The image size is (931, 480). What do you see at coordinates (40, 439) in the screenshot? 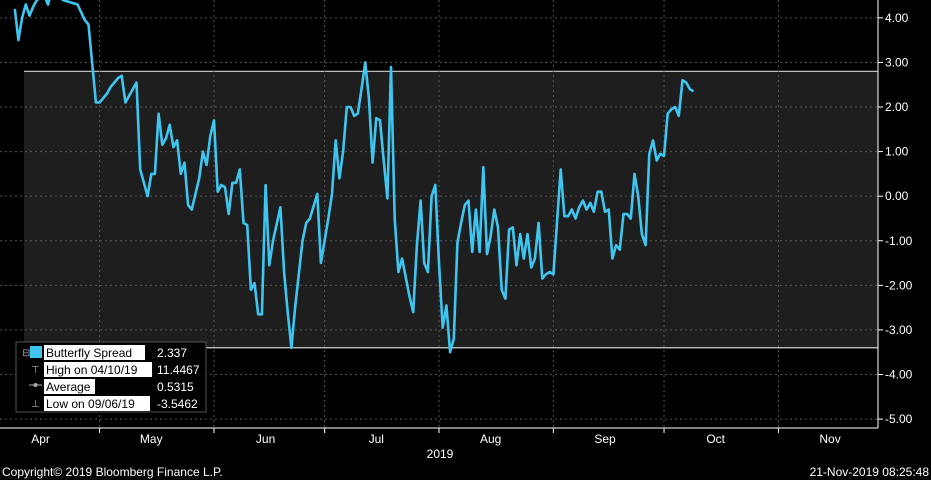
I see `x-tick-label: Apr` at bounding box center [40, 439].